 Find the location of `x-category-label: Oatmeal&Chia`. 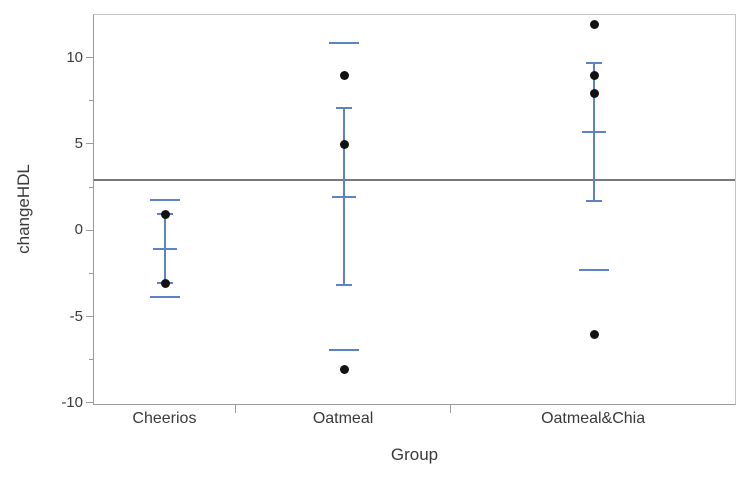

x-category-label: Oatmeal&Chia is located at coordinates (593, 418).